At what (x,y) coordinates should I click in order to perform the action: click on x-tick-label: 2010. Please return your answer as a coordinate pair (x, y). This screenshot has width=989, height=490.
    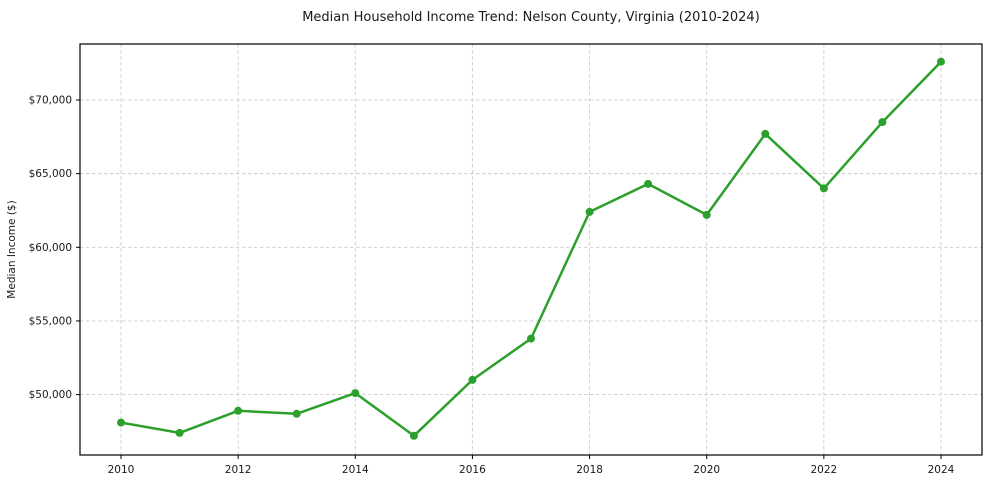
    Looking at the image, I should click on (121, 470).